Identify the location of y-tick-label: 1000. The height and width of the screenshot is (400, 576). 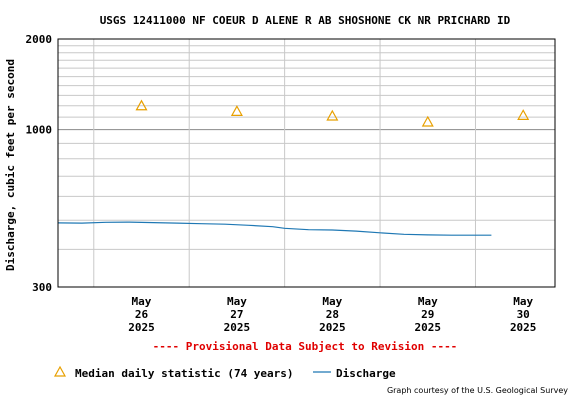
(39, 130).